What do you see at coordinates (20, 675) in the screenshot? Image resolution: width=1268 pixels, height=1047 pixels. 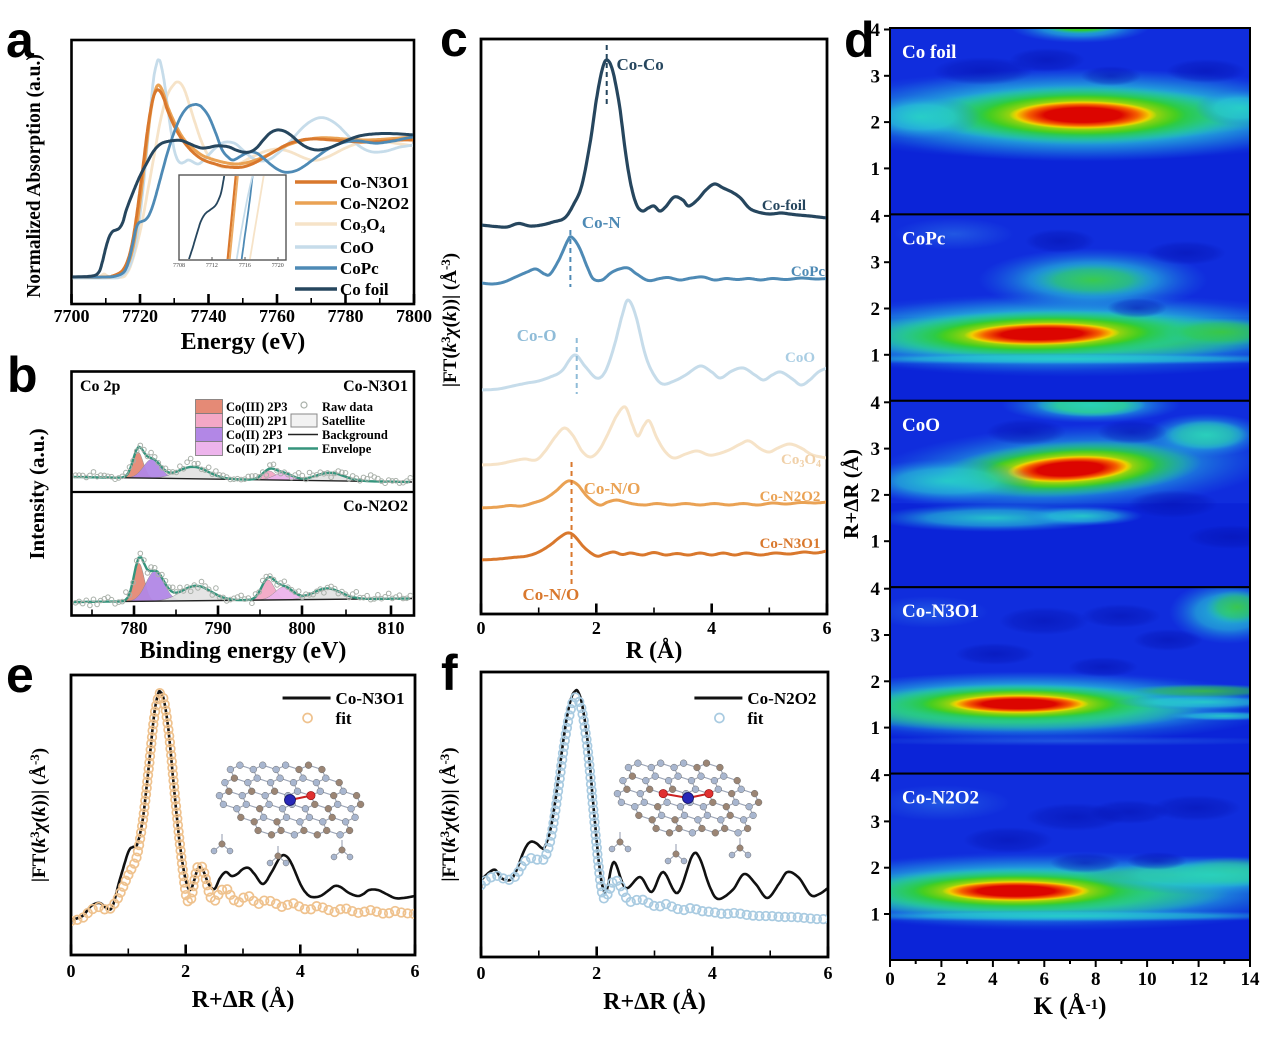 I see `svg-text: e` at bounding box center [20, 675].